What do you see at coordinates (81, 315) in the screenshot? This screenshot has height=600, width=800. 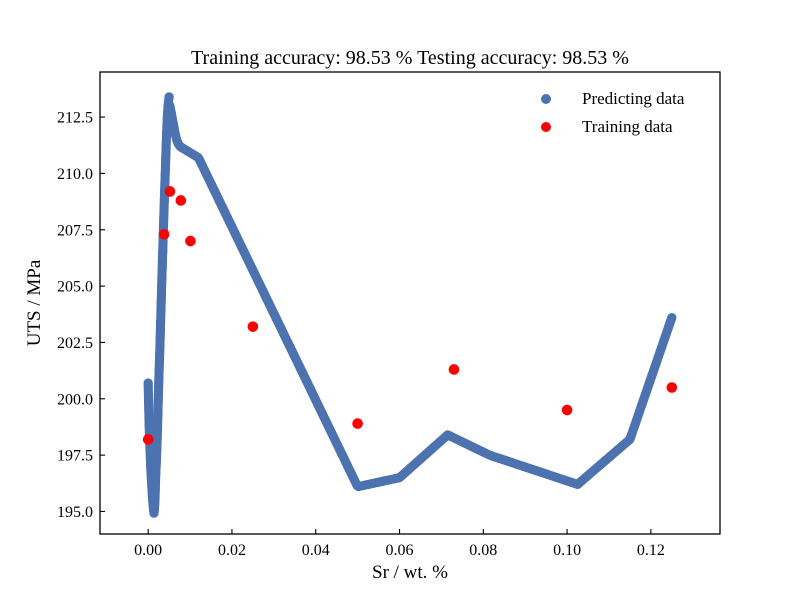 I see `y-axis-ticks: 195.0 197.5 200.0 202.5 205.0 207.5 210.0 212.5` at bounding box center [81, 315].